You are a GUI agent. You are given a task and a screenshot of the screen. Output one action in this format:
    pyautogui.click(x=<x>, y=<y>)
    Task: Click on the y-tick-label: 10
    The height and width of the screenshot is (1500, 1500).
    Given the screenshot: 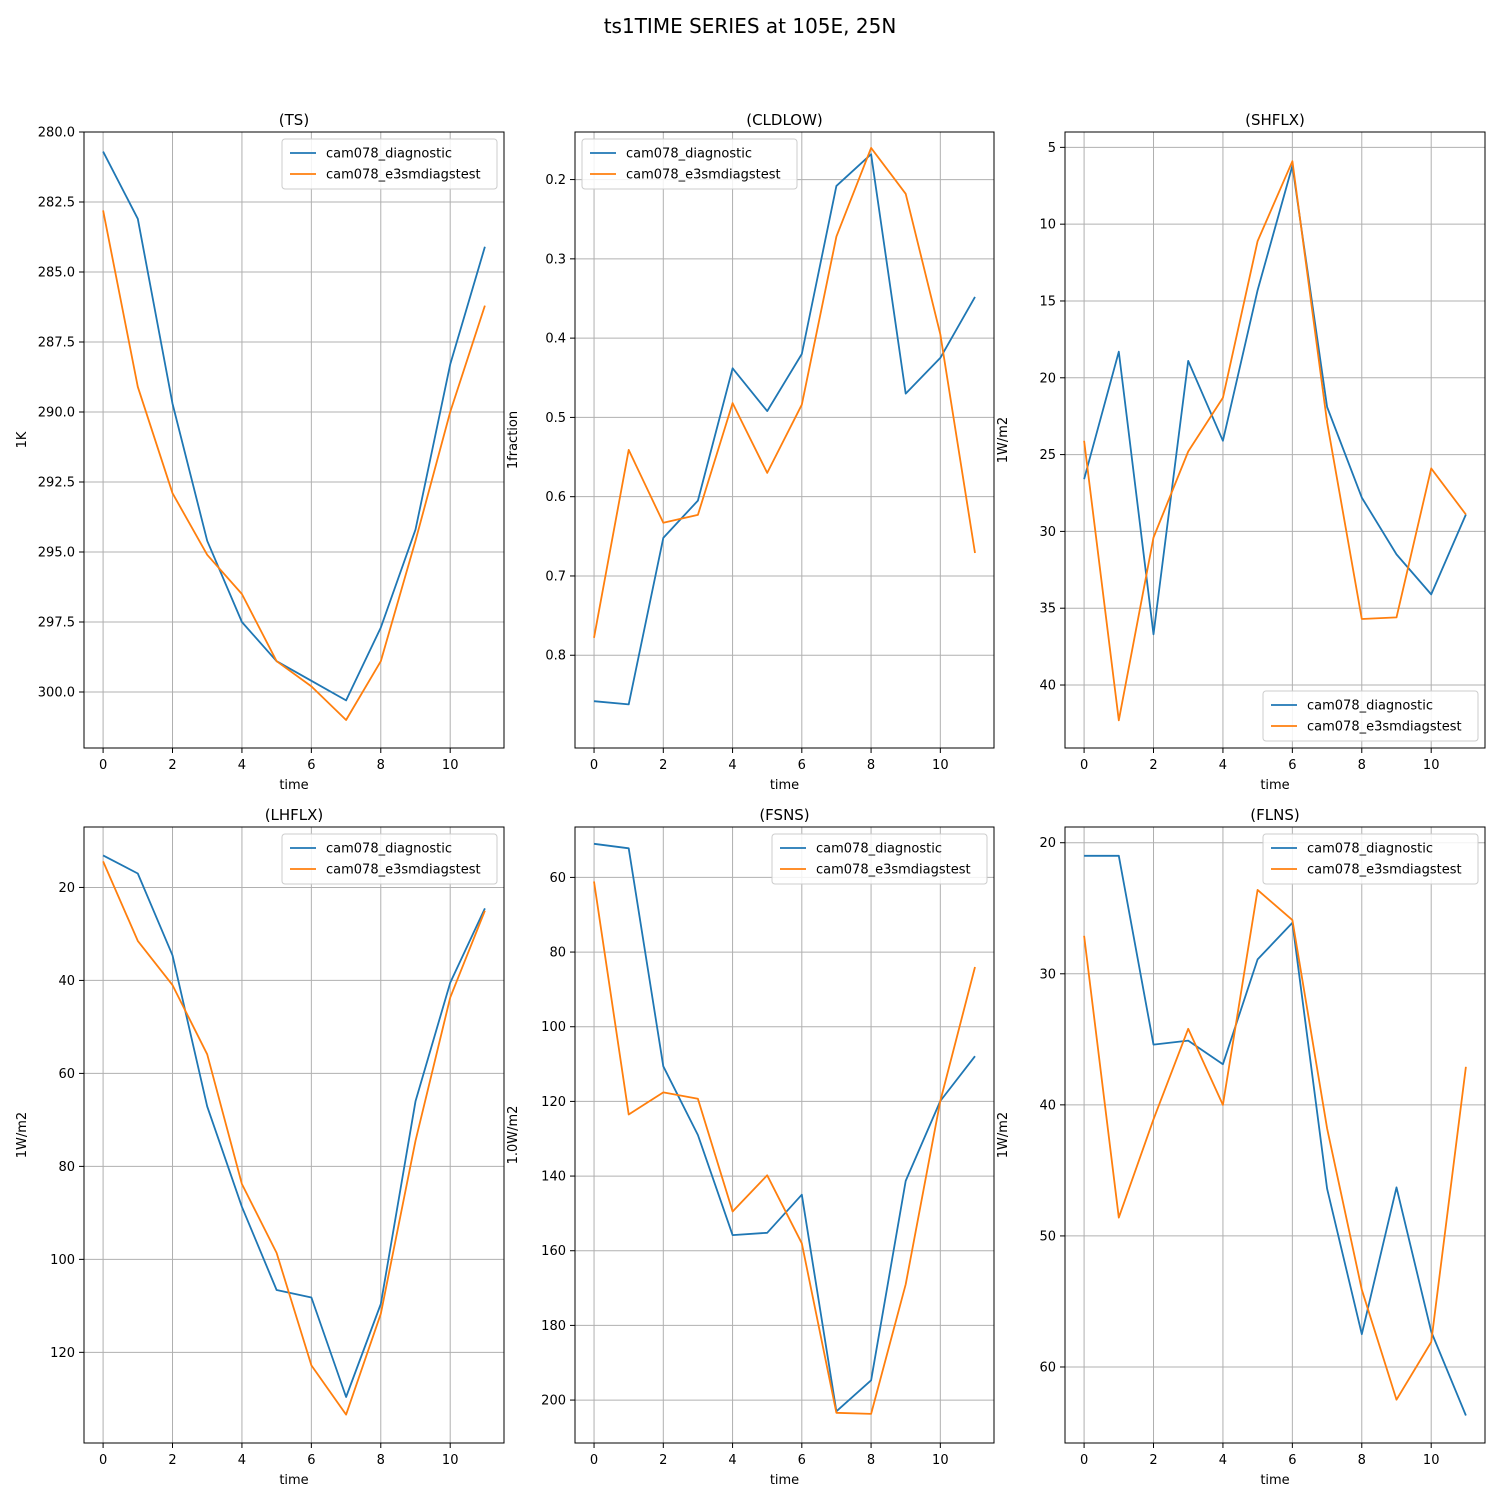 What is the action you would take?
    pyautogui.click(x=1047, y=225)
    